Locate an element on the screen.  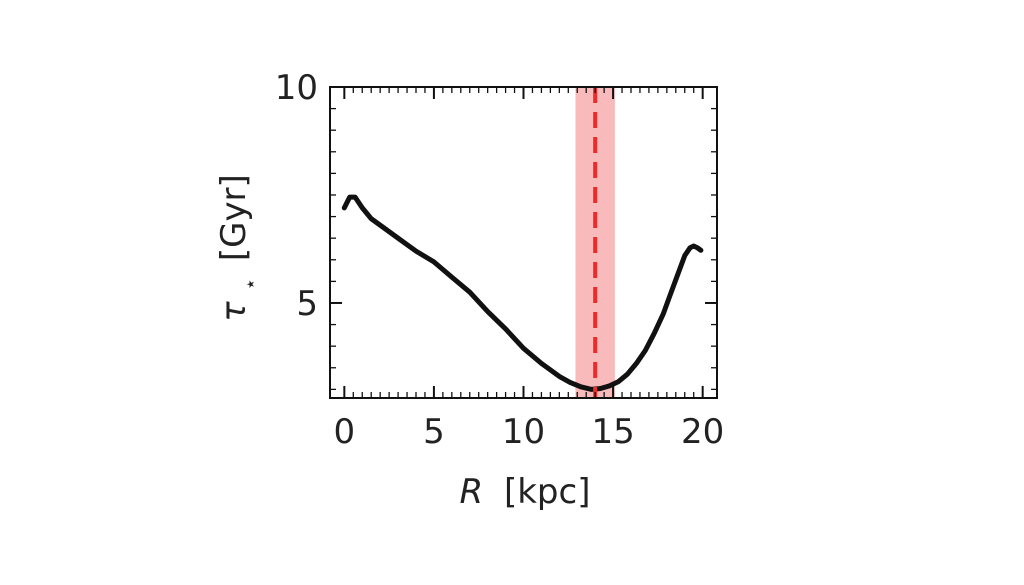
x-axis-unit: [kpc] is located at coordinates (547, 492).